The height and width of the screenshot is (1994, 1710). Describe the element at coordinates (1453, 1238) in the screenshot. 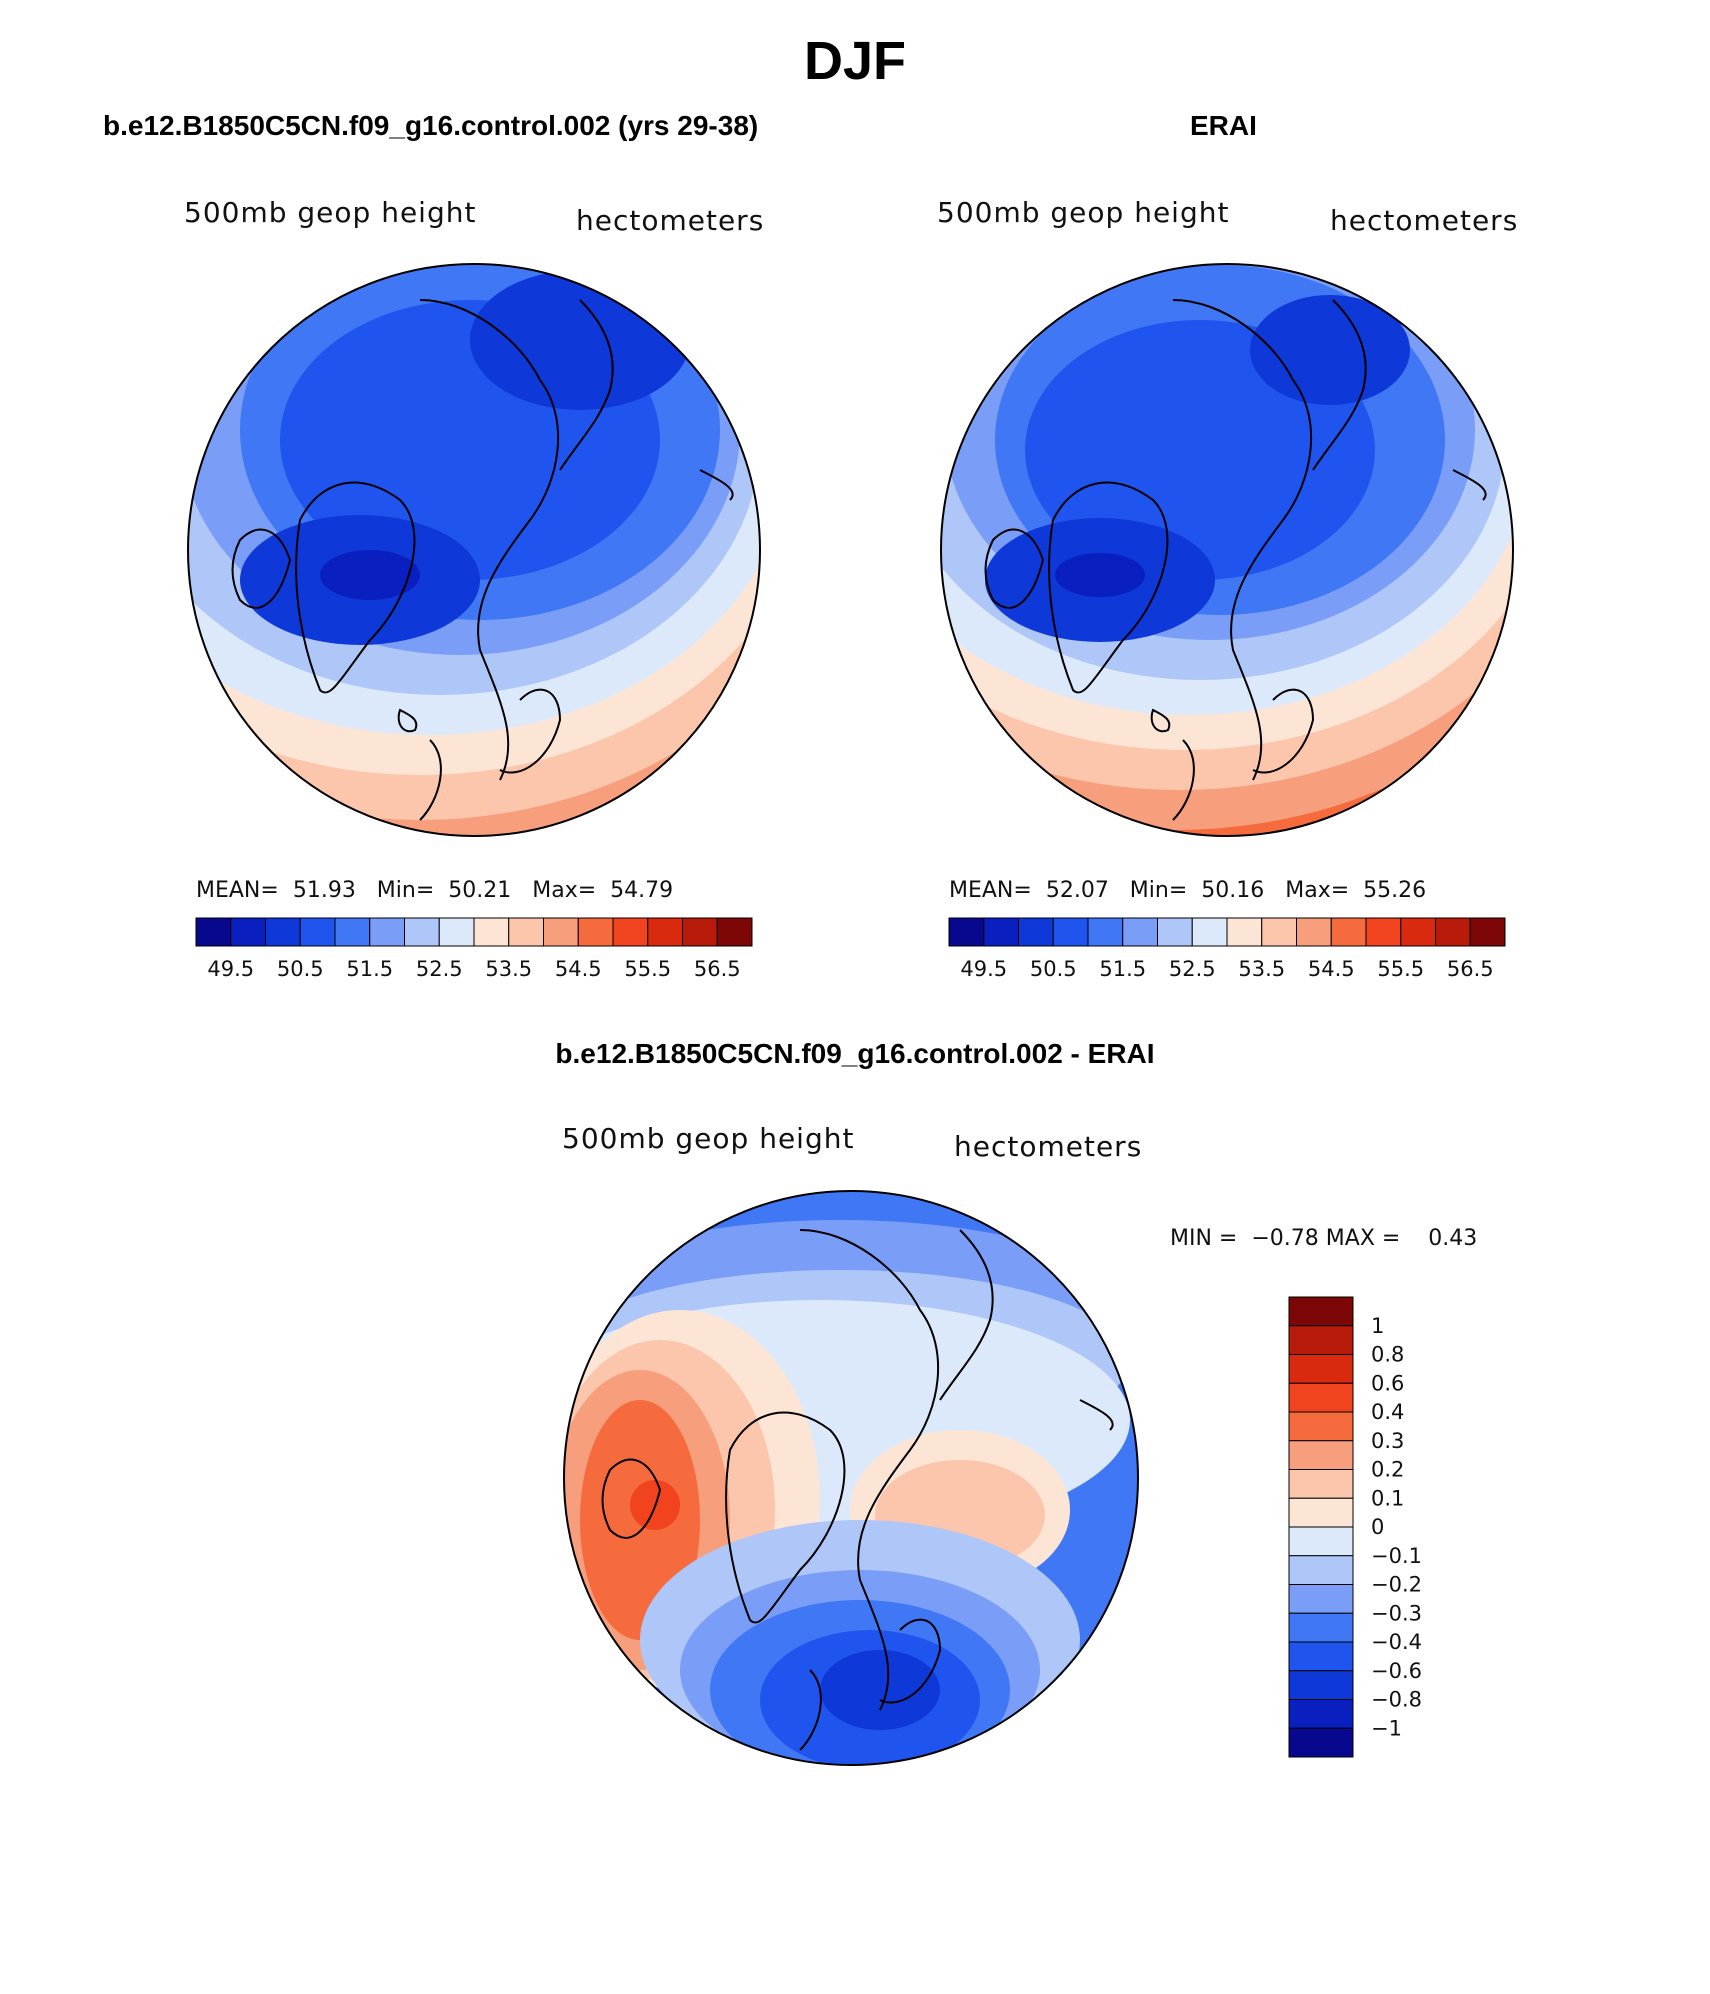

I see `diff-max-value: 0.43` at that location.